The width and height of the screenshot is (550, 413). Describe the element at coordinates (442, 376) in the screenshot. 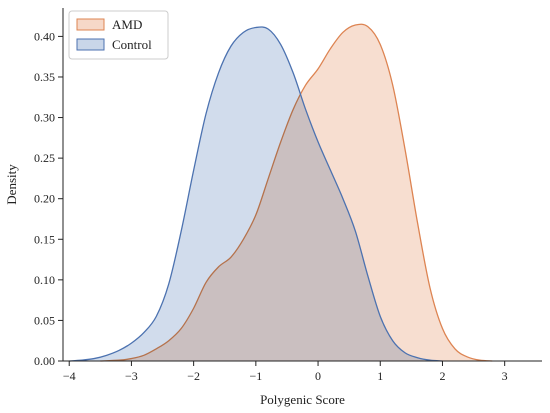

I see `x-tick-label: 2` at that location.